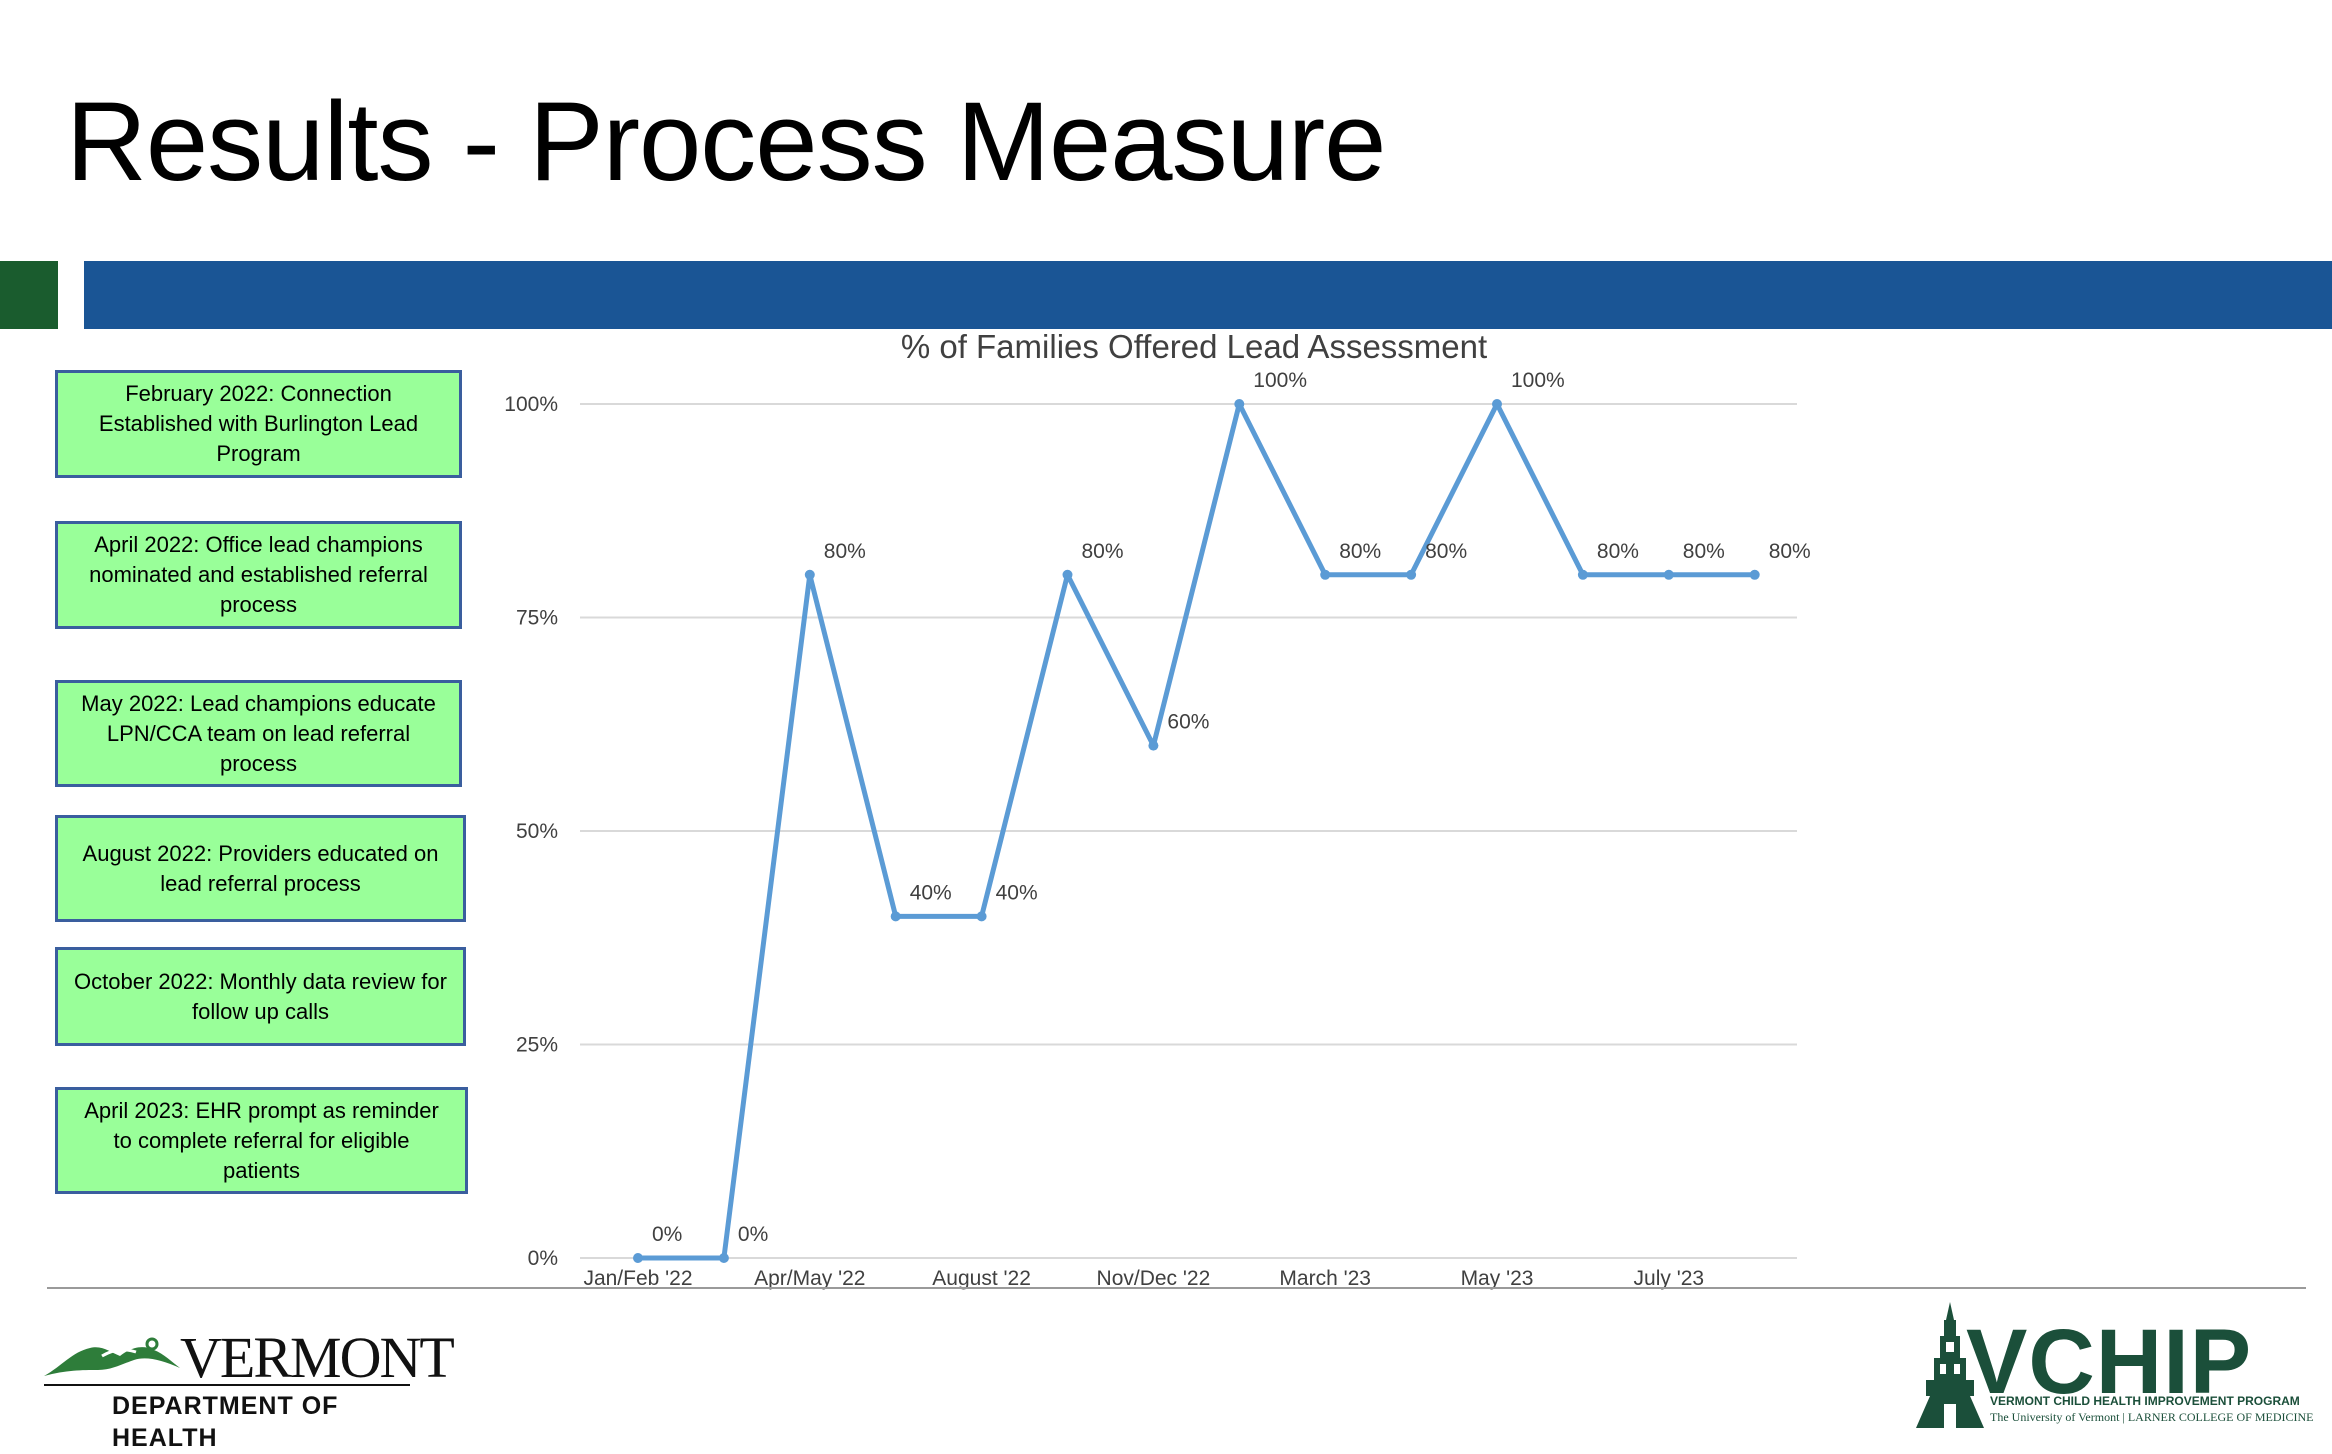  What do you see at coordinates (726, 141) in the screenshot?
I see `slide-title: Results - Process Measure` at bounding box center [726, 141].